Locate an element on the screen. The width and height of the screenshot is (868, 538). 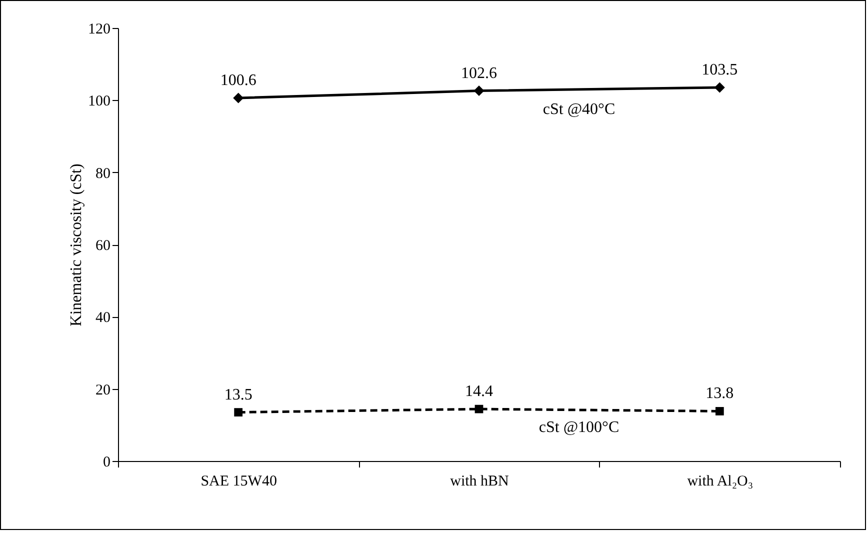
data-label: 14.4 is located at coordinates (479, 391).